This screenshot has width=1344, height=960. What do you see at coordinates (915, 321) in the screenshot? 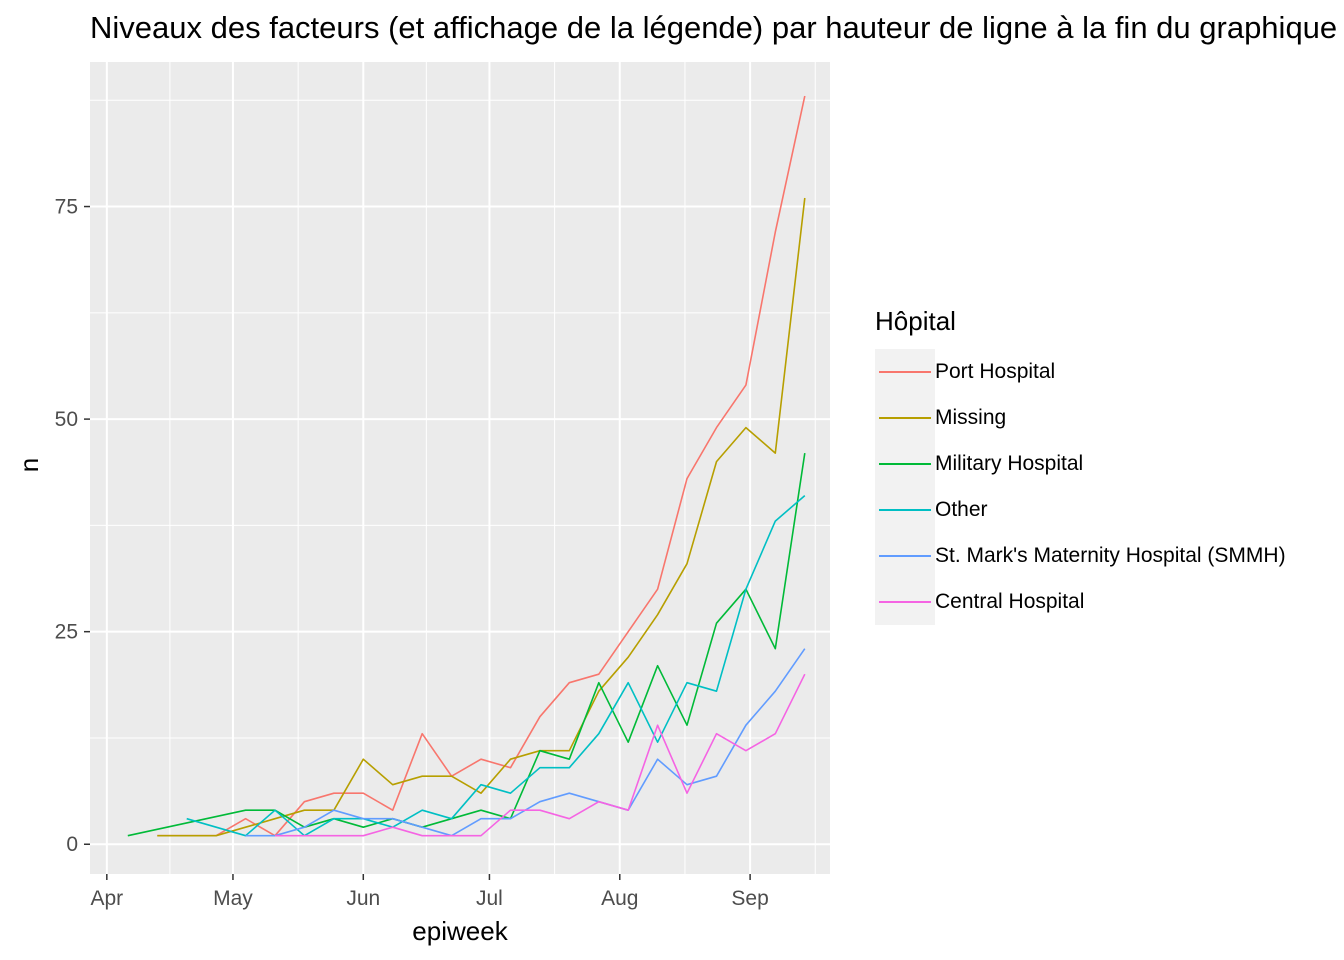
I see `legend-title: Hôpital` at bounding box center [915, 321].